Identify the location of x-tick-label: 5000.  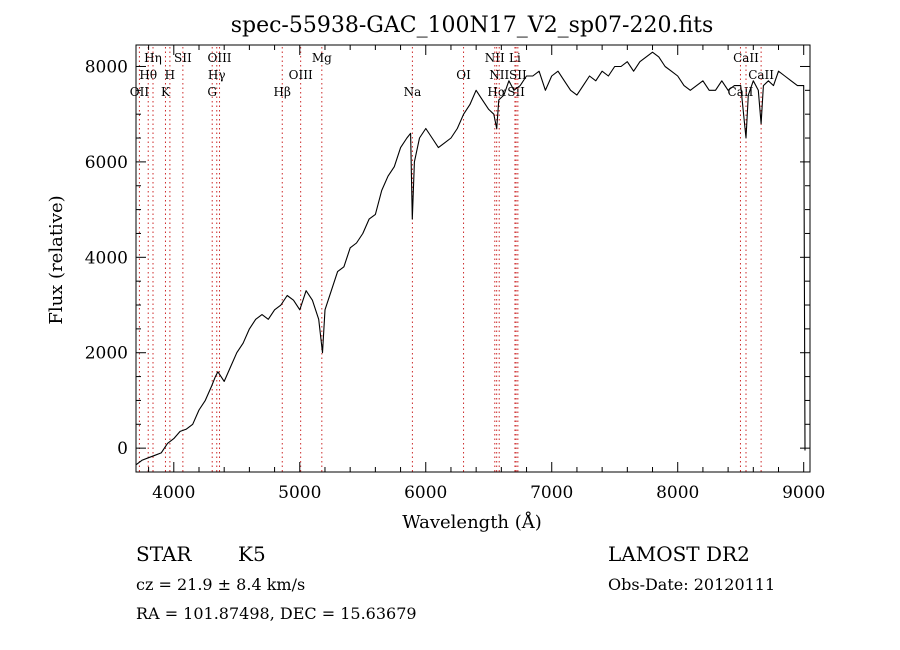
(299, 493).